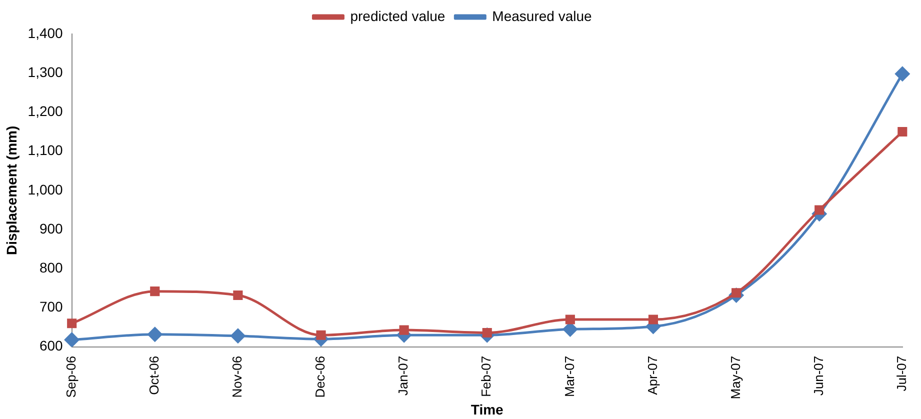  What do you see at coordinates (70, 377) in the screenshot?
I see `x-tick-label: Sep-06` at bounding box center [70, 377].